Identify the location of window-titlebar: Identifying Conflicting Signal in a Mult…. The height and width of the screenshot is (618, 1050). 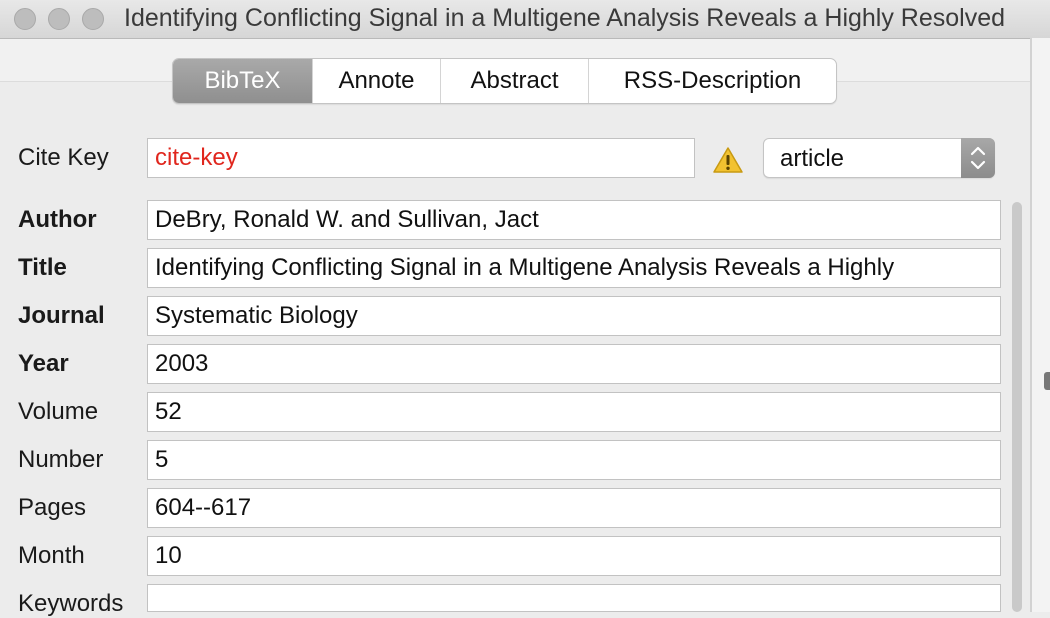
(525, 19).